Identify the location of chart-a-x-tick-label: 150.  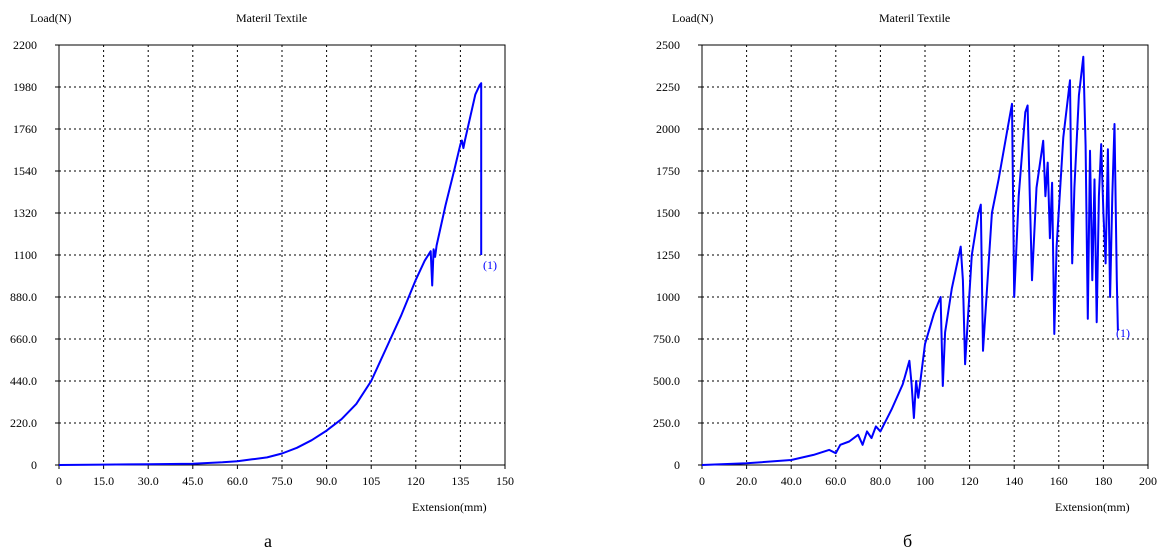
(505, 481).